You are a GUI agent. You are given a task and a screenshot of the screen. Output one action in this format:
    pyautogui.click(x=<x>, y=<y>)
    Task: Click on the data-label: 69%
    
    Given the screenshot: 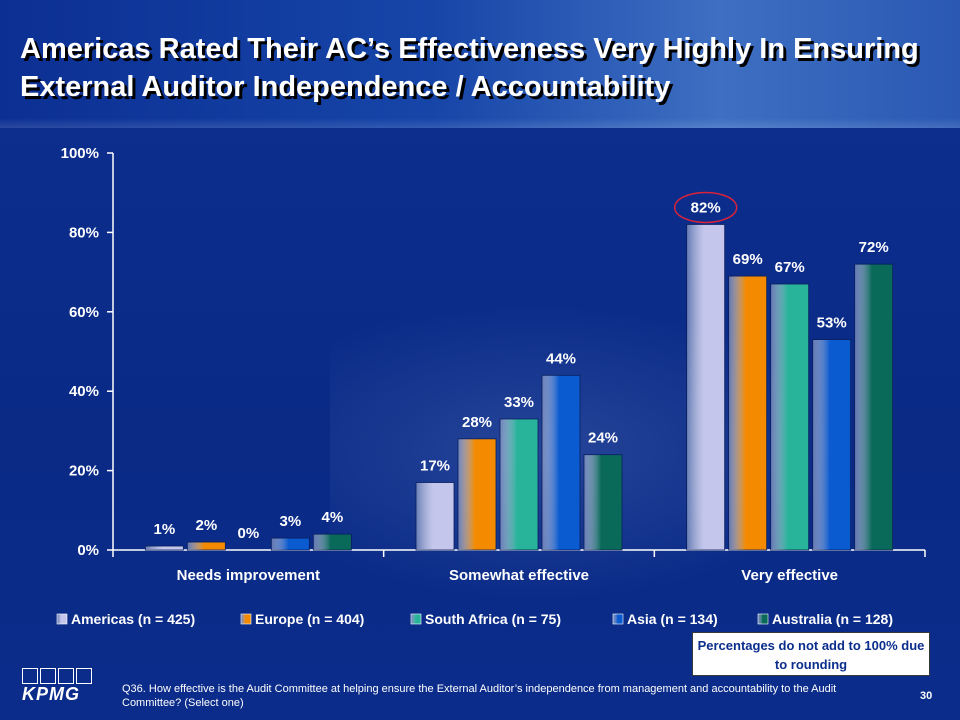 What is the action you would take?
    pyautogui.click(x=748, y=259)
    